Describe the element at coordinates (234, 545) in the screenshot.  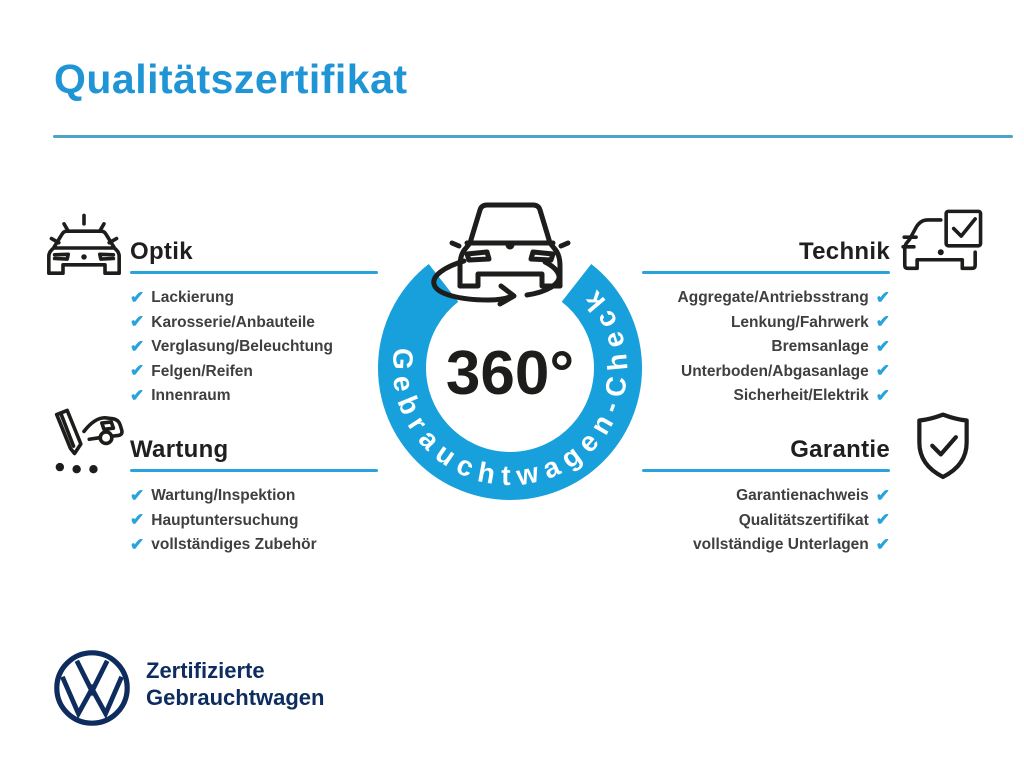
I see `check-item-label: vollständiges Zubehör` at that location.